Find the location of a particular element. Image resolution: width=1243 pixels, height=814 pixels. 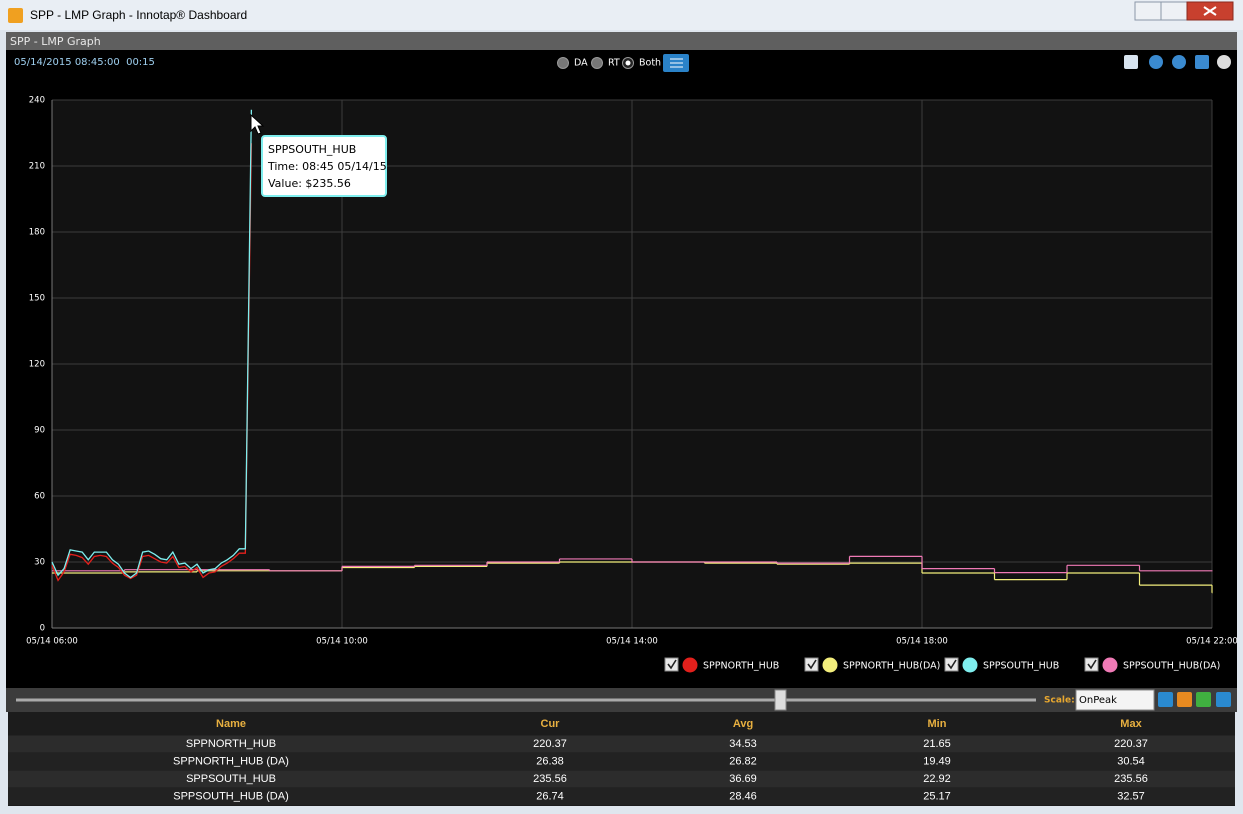

table-cell: 36.69 is located at coordinates (743, 779).